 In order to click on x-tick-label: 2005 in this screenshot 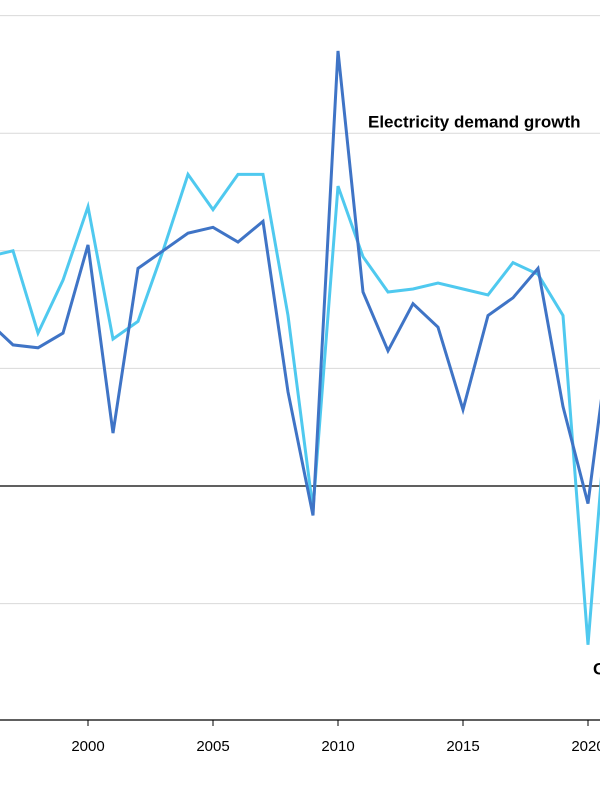, I will do `click(212, 746)`.